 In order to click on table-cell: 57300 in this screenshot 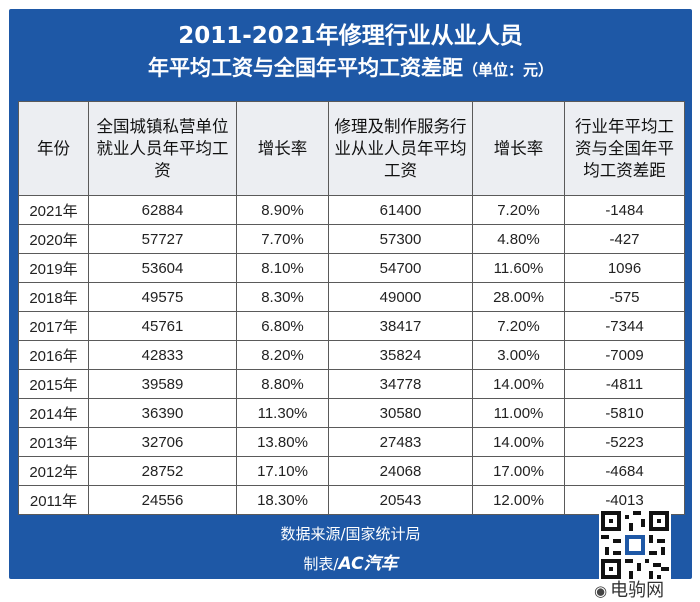, I will do `click(400, 239)`.